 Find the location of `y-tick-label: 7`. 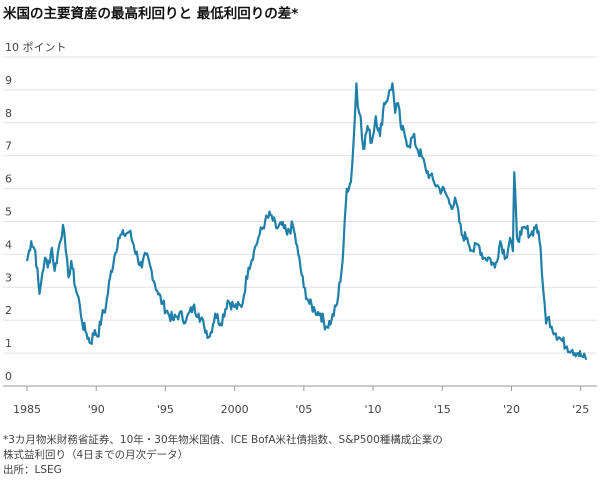

y-tick-label: 7 is located at coordinates (8, 146).